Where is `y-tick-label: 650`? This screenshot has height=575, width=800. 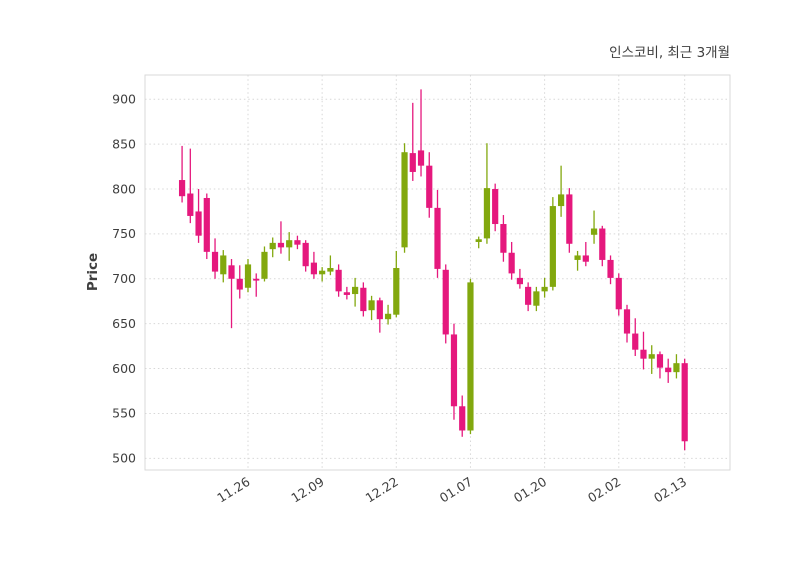 y-tick-label: 650 is located at coordinates (124, 323).